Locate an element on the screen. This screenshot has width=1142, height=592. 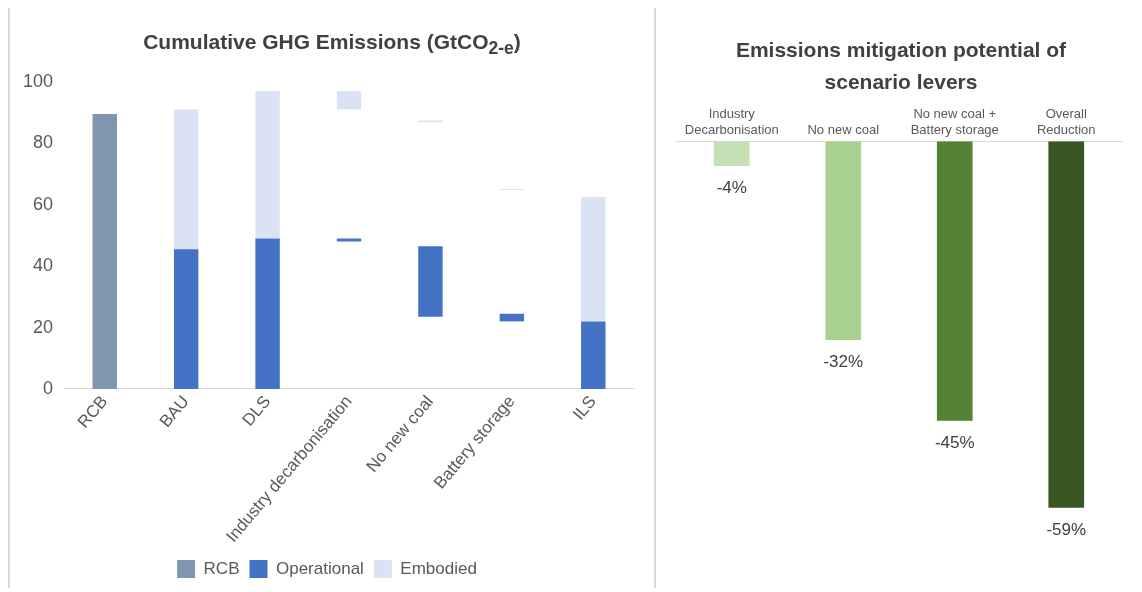
legend-label: RCB is located at coordinates (221, 568).